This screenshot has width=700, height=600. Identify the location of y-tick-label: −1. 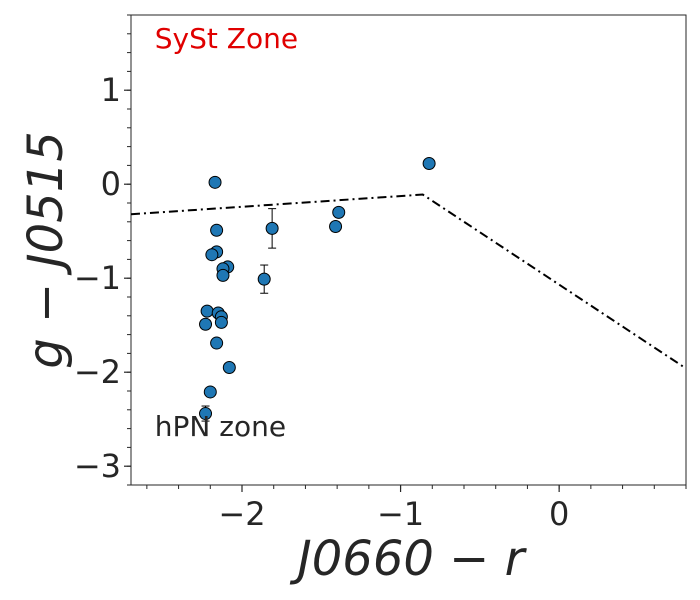
(97, 278).